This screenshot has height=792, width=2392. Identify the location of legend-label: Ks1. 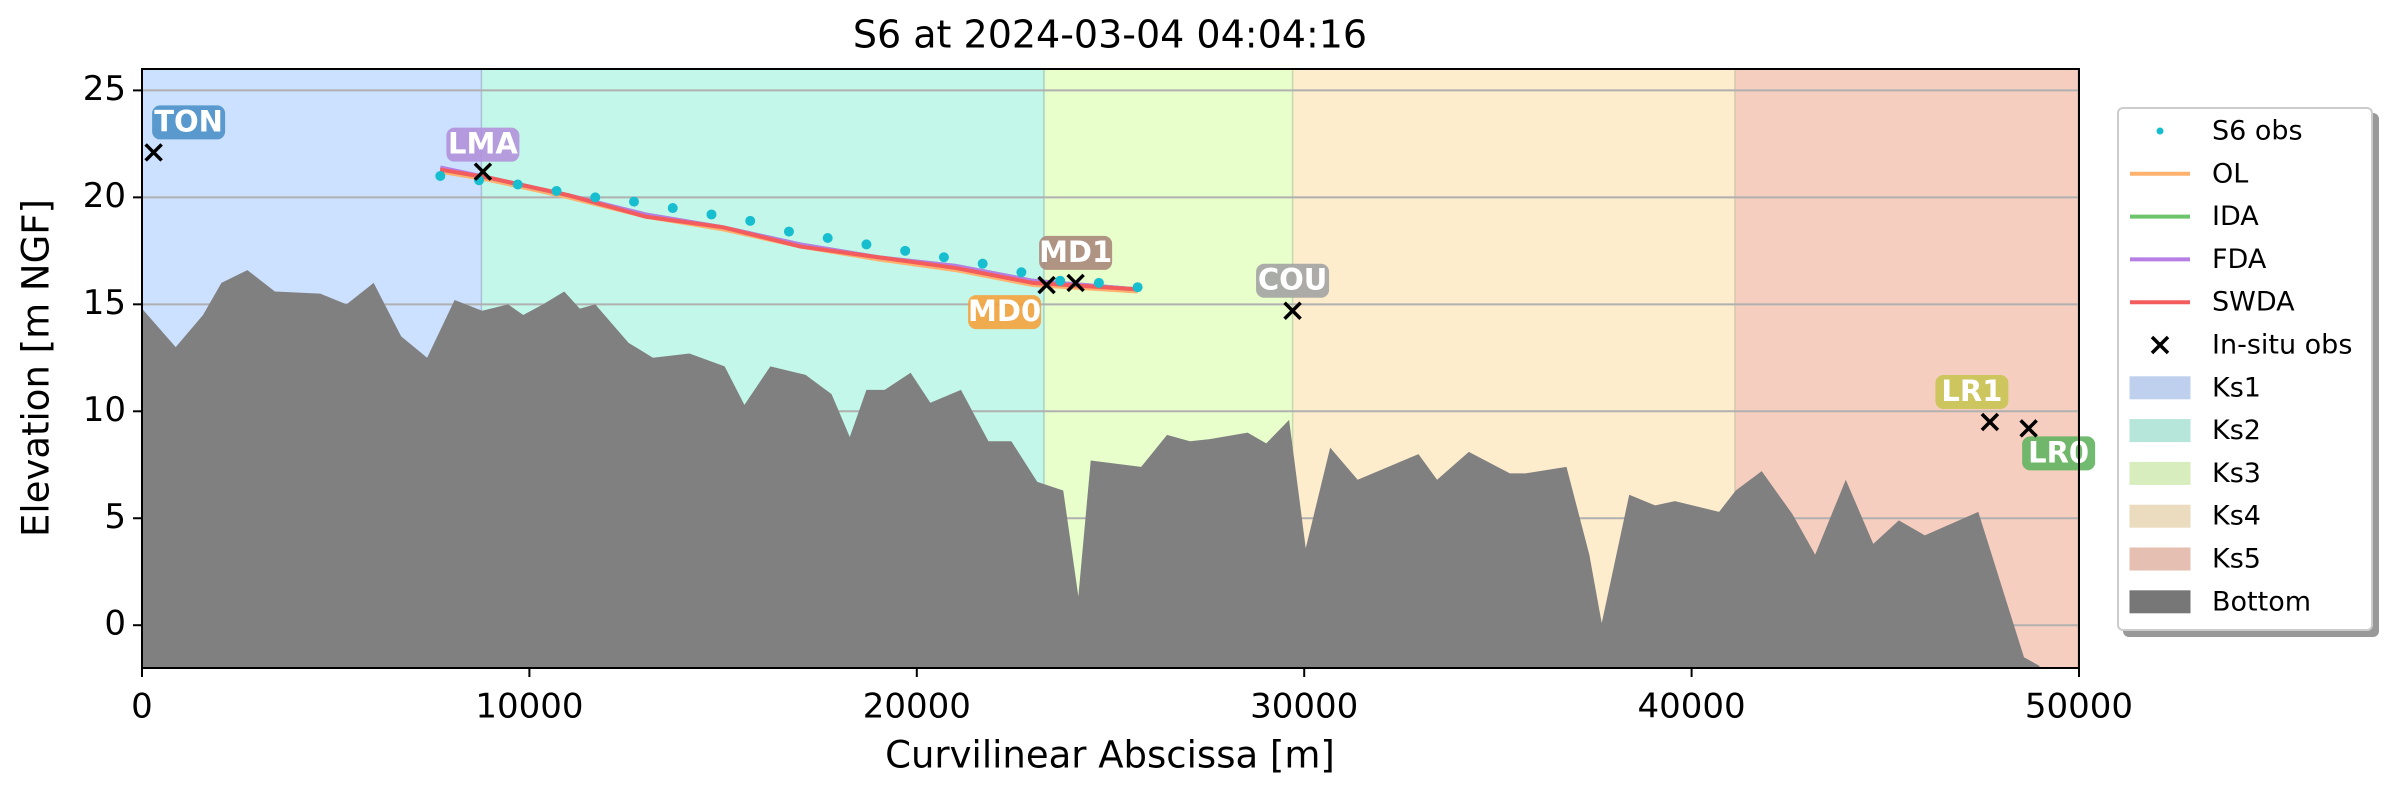
(2236, 387).